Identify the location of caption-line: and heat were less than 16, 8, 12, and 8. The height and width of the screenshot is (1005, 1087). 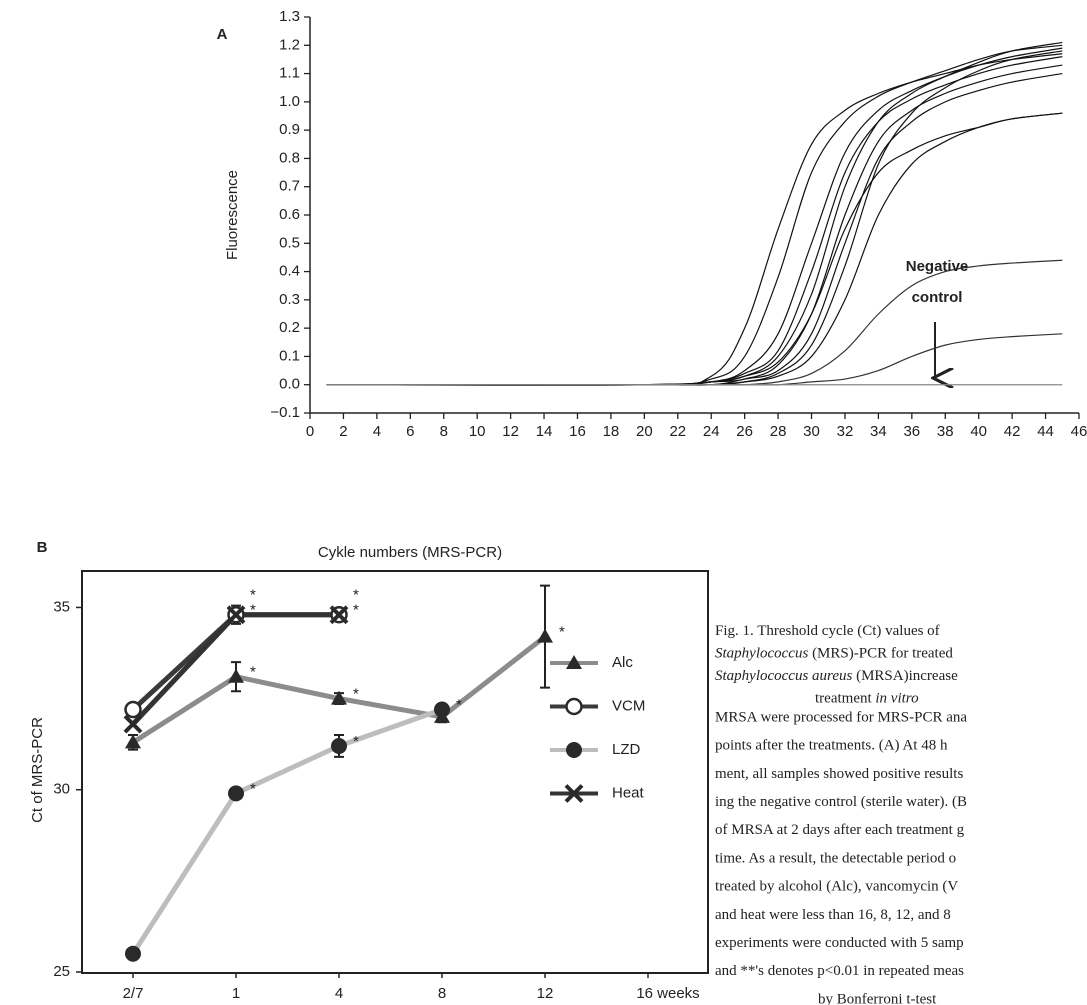
(833, 915).